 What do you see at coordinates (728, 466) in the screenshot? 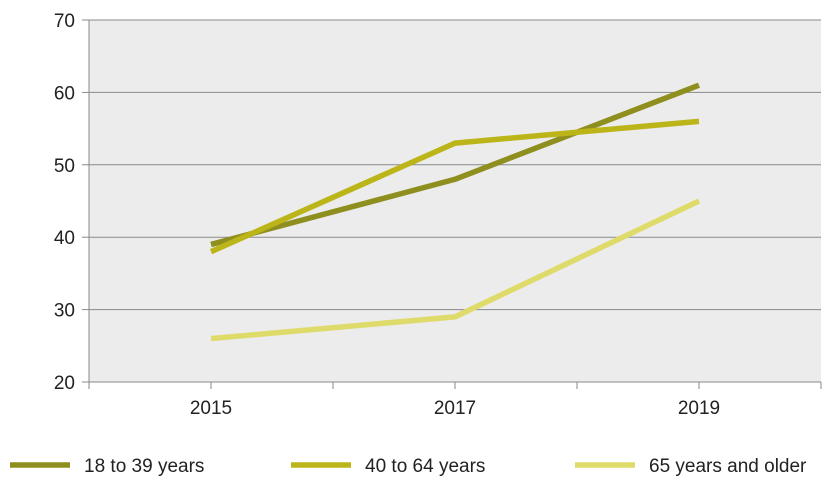
I see `legend-label: 65 years and older` at bounding box center [728, 466].